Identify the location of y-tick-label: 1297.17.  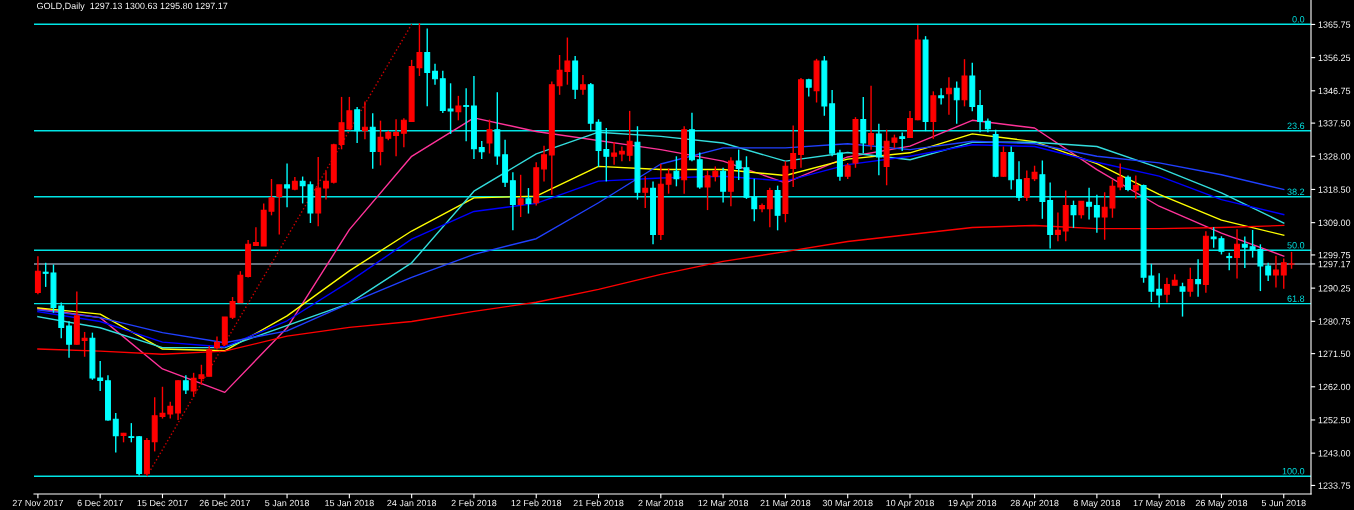
(1334, 264).